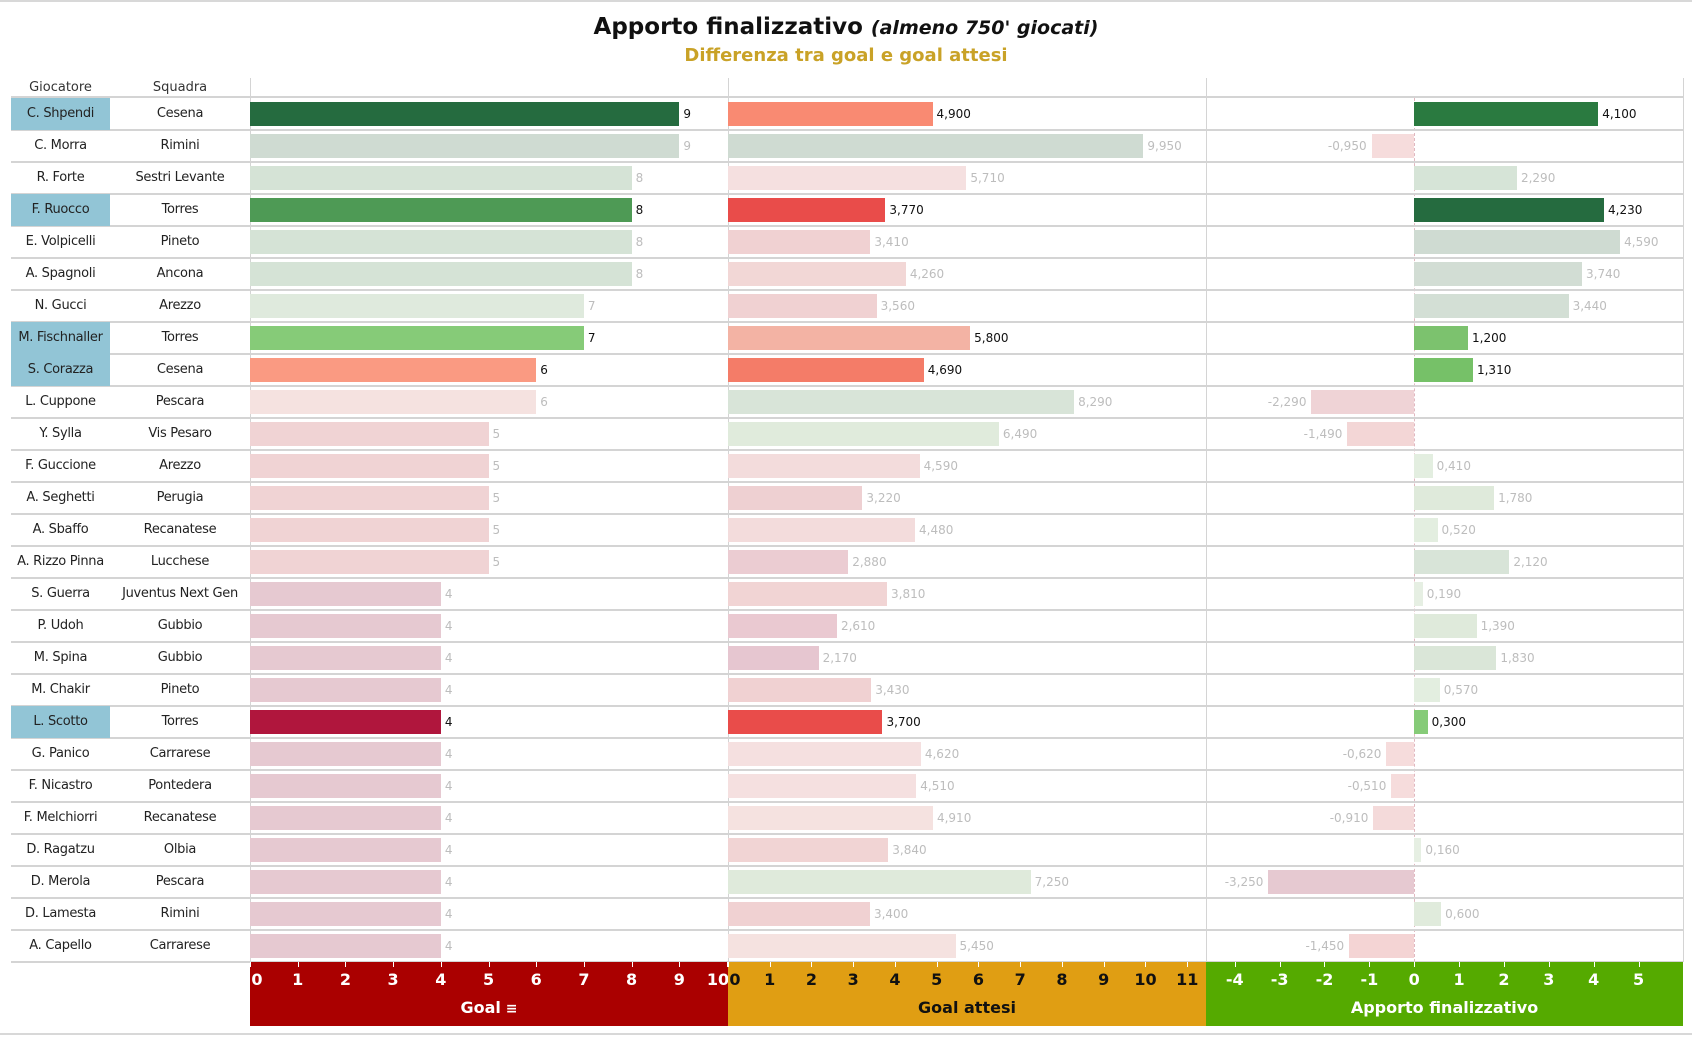 This screenshot has width=1692, height=1037. I want to click on player-cell: A. Seghetti, so click(60, 497).